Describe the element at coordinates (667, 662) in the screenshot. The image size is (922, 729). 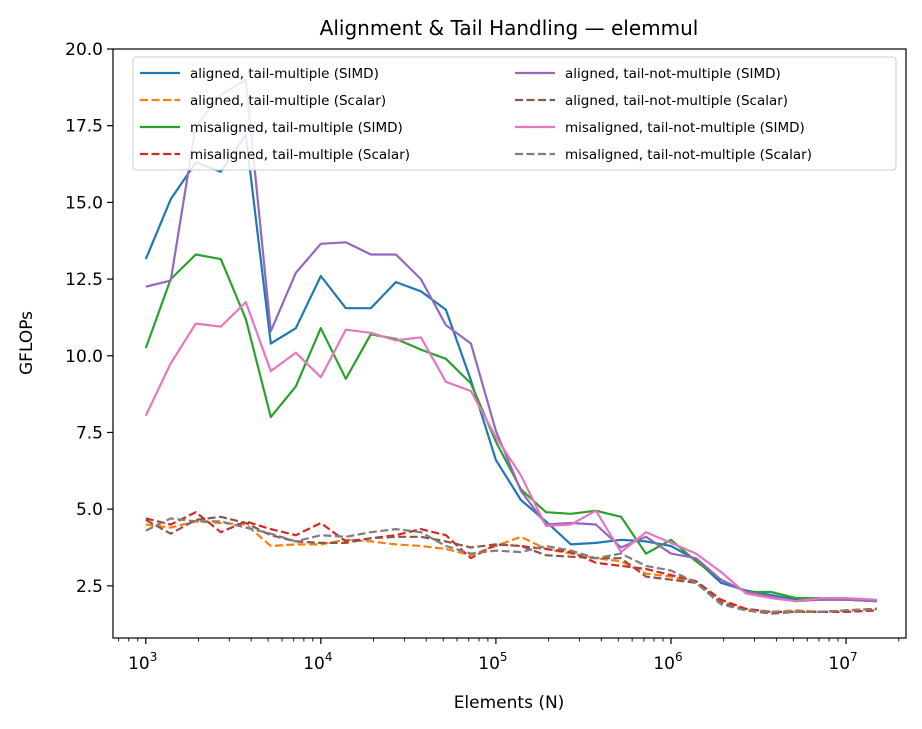
I see `x-tick-label: 10⁶` at that location.